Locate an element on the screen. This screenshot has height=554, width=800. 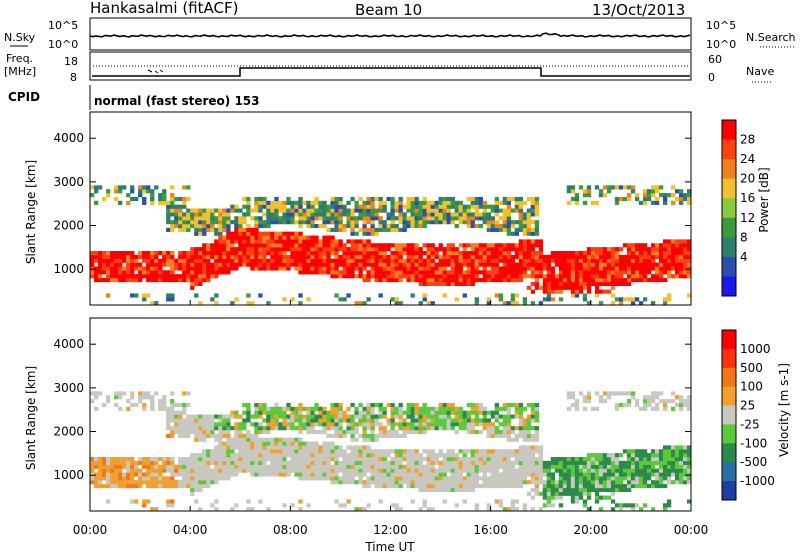
colorbar-segment is located at coordinates (729, 227).